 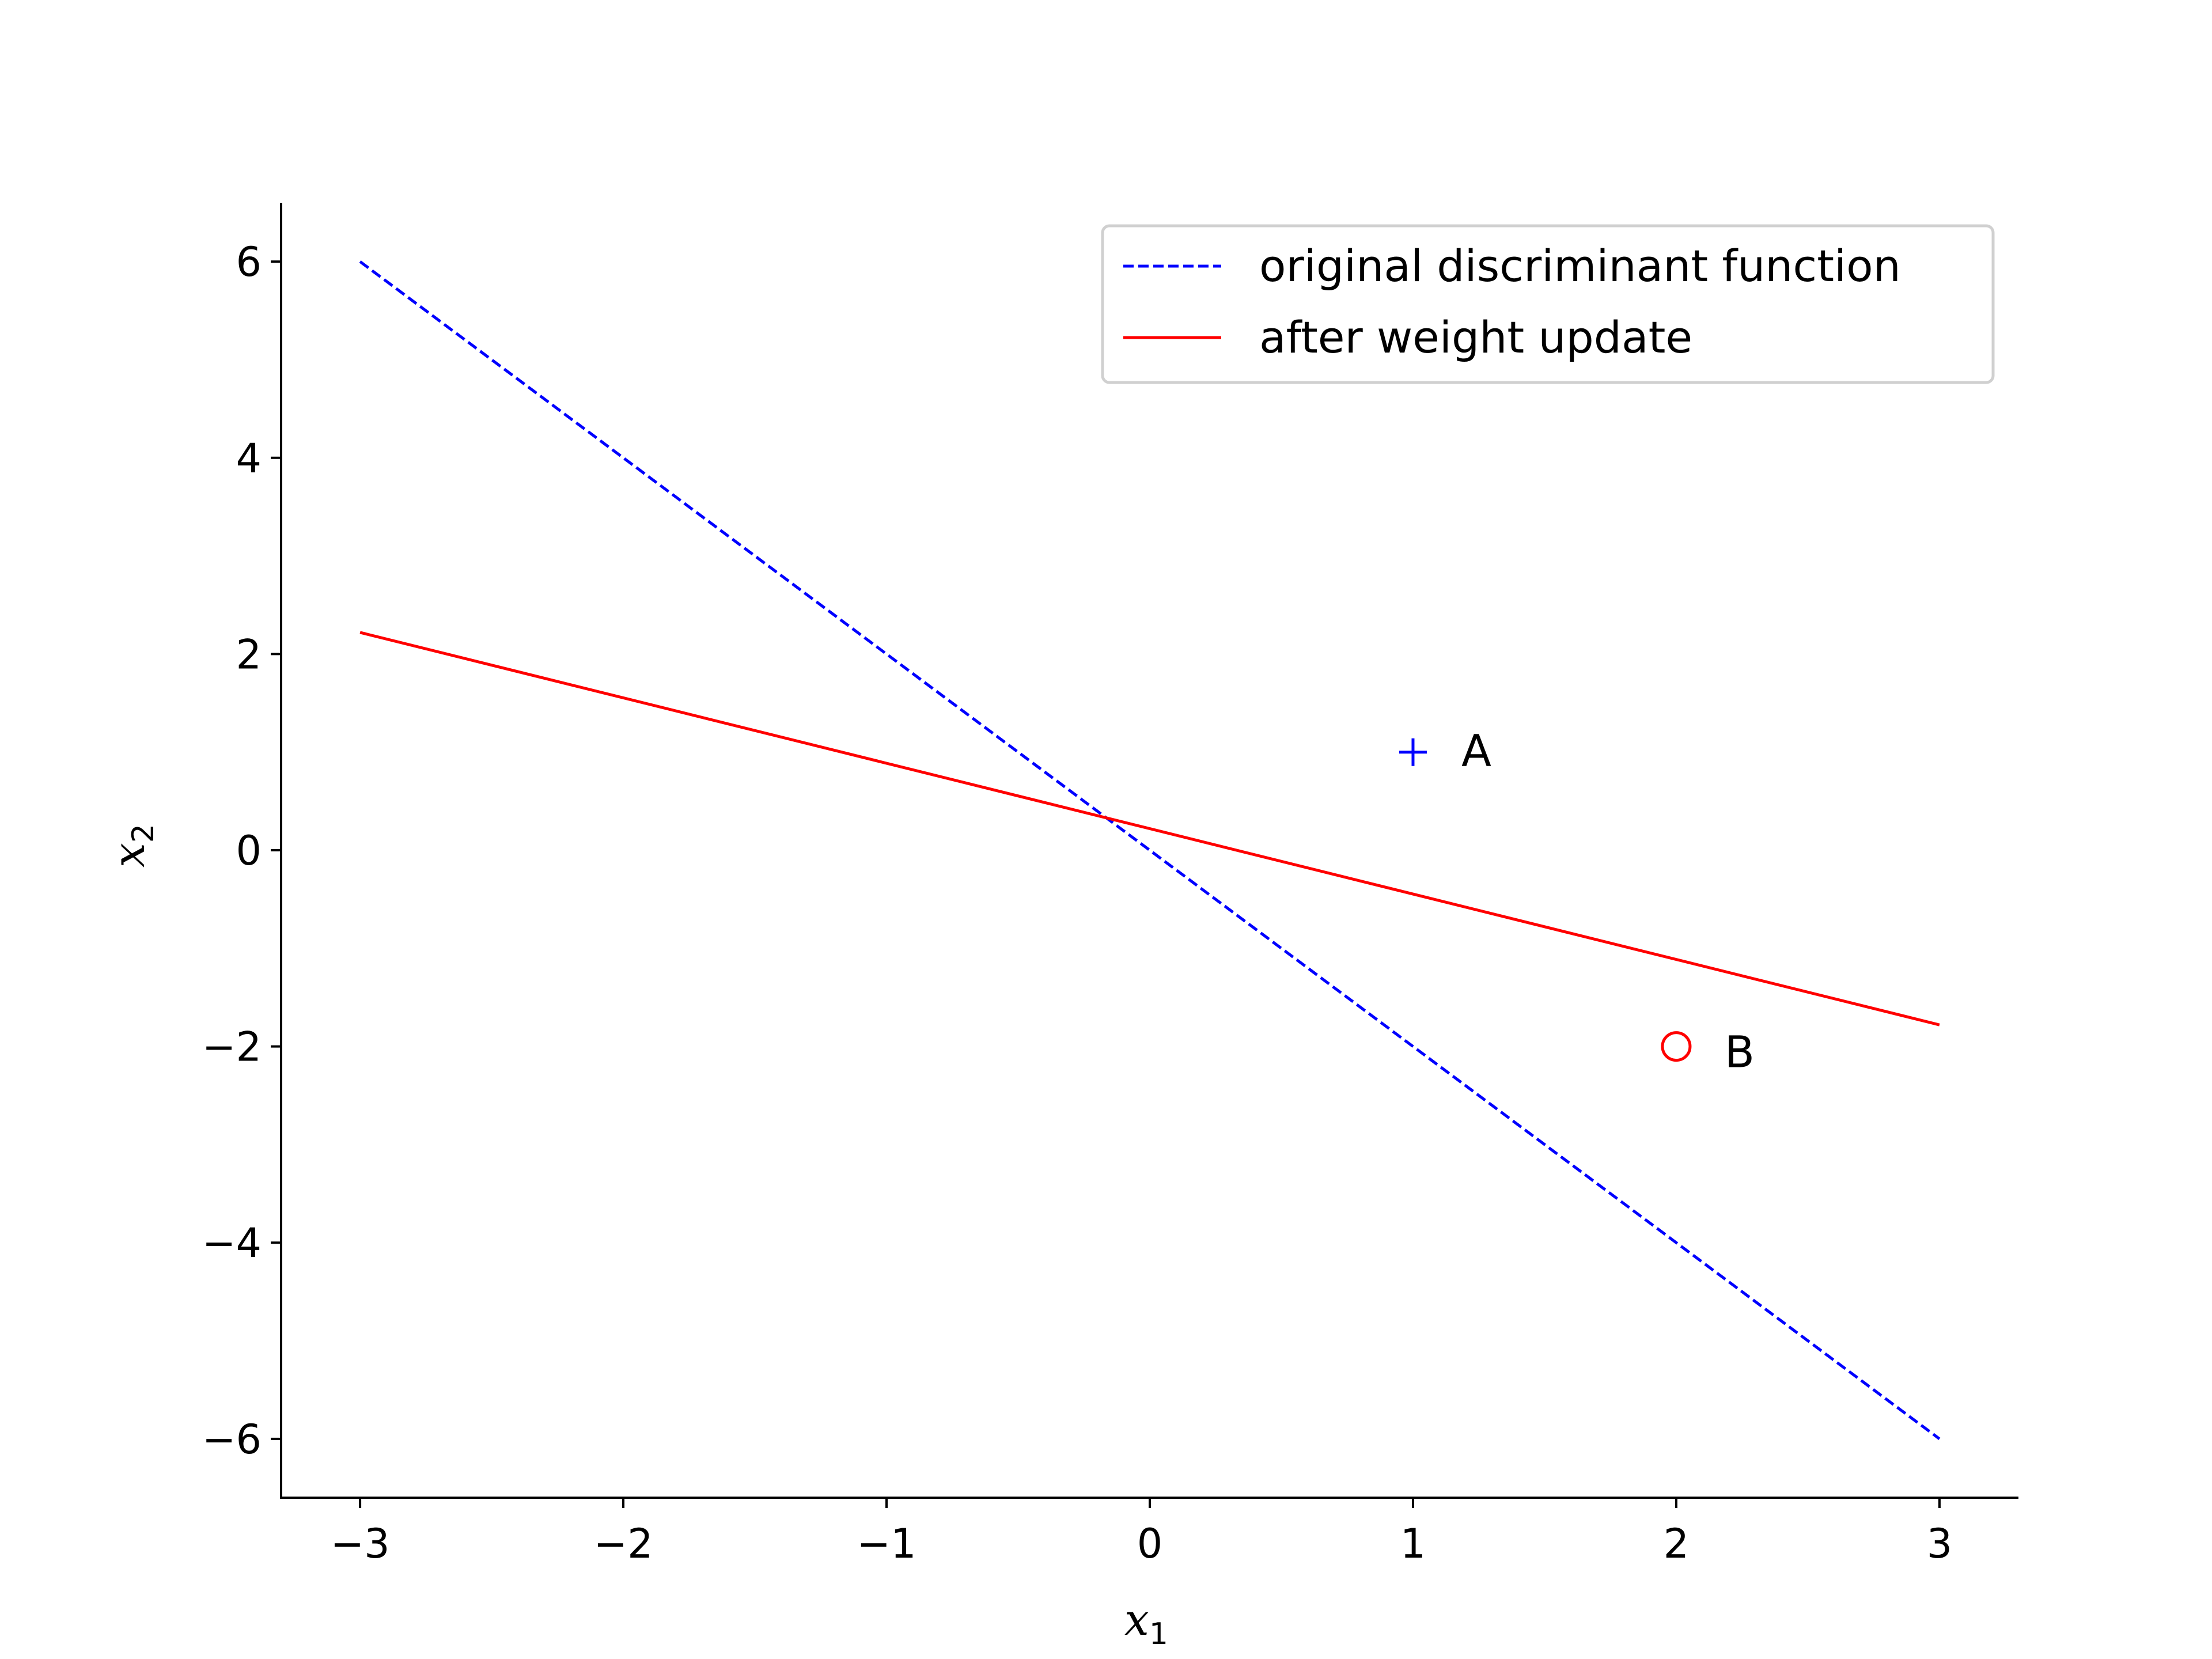 I want to click on y-tick-label: 4, so click(x=249, y=458).